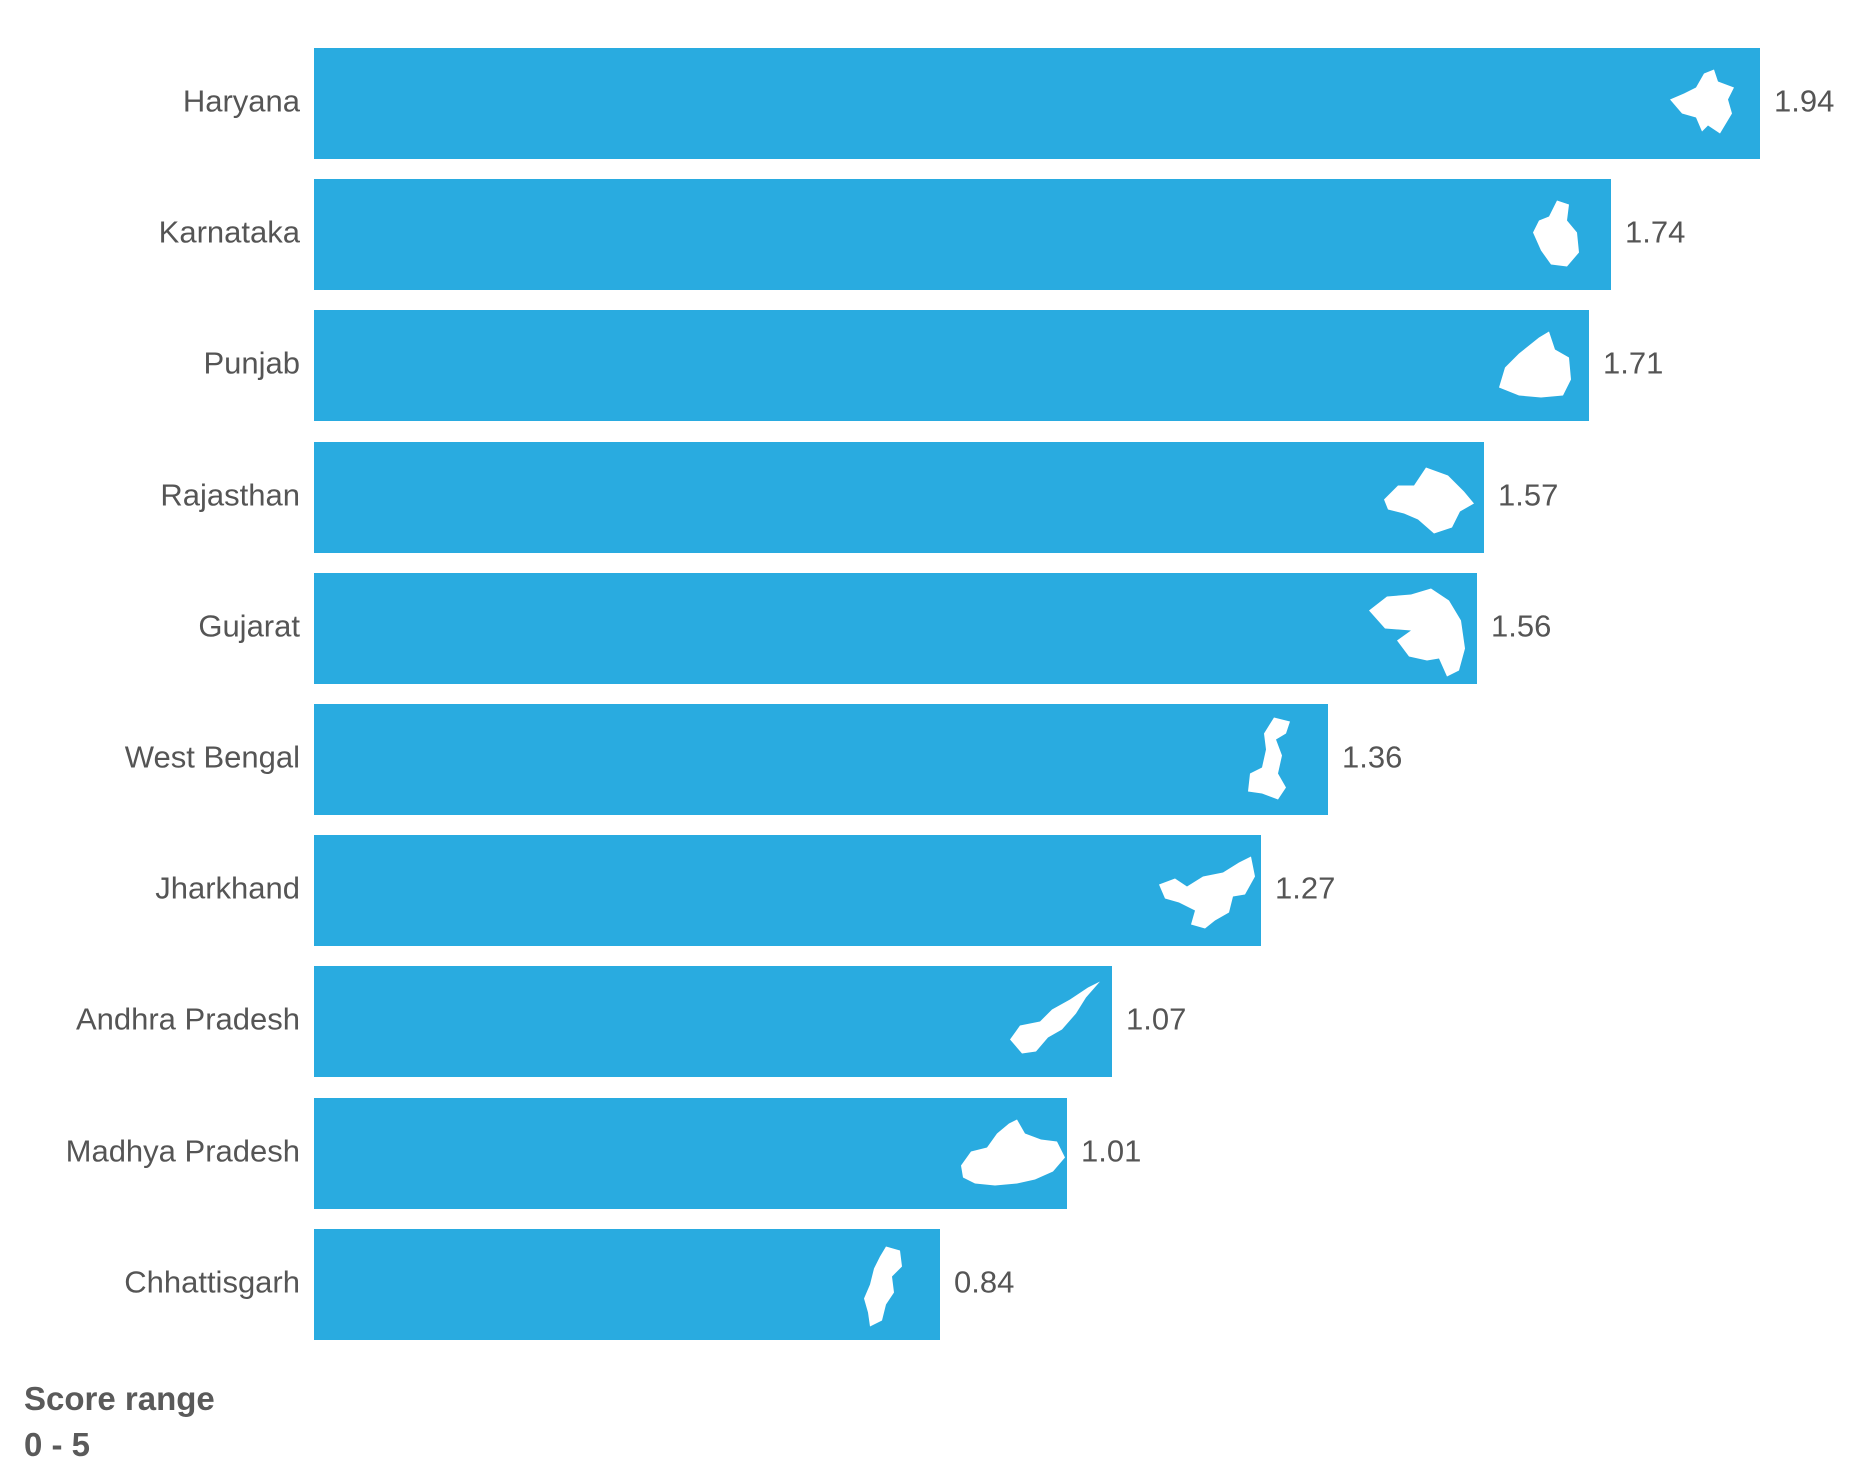 The width and height of the screenshot is (1852, 1472). Describe the element at coordinates (230, 232) in the screenshot. I see `category-label-karnataka: Karnataka` at that location.